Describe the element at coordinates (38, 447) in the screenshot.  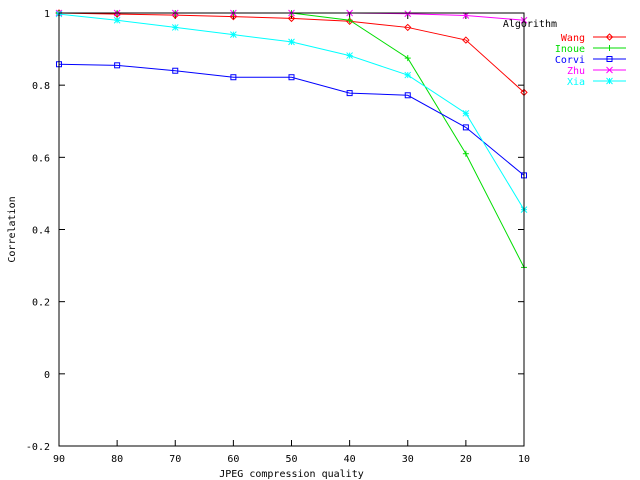
I see `y-tick-label: -0.2` at that location.